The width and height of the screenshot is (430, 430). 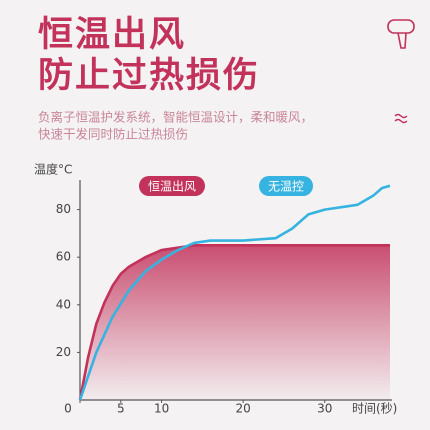 I want to click on legend-label: 无温控, so click(x=286, y=187).